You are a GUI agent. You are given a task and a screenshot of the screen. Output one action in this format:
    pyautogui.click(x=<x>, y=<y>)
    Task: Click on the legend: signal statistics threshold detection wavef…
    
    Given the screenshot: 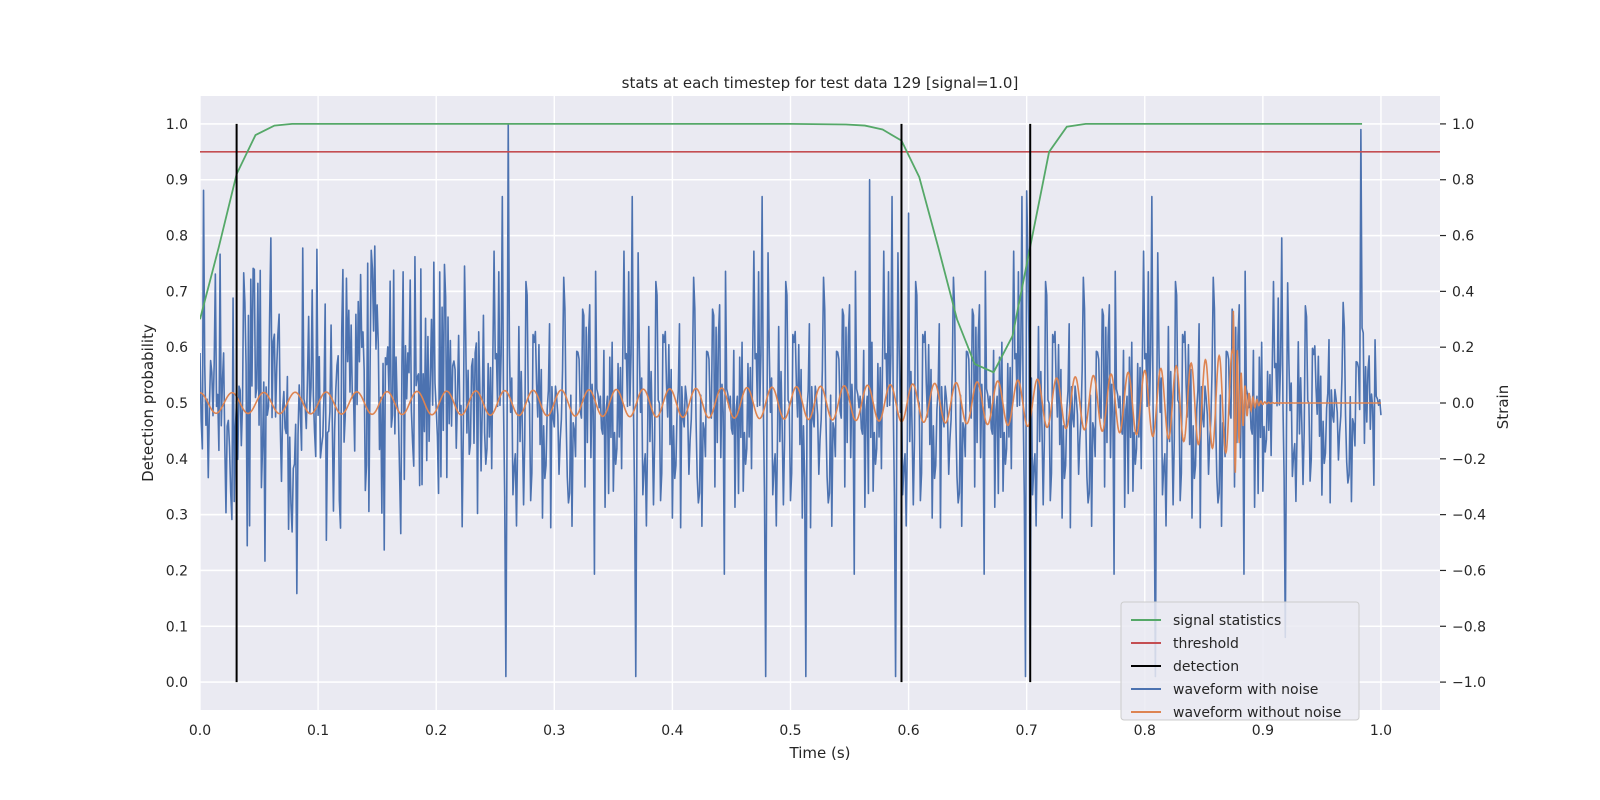 What is the action you would take?
    pyautogui.click(x=1240, y=661)
    